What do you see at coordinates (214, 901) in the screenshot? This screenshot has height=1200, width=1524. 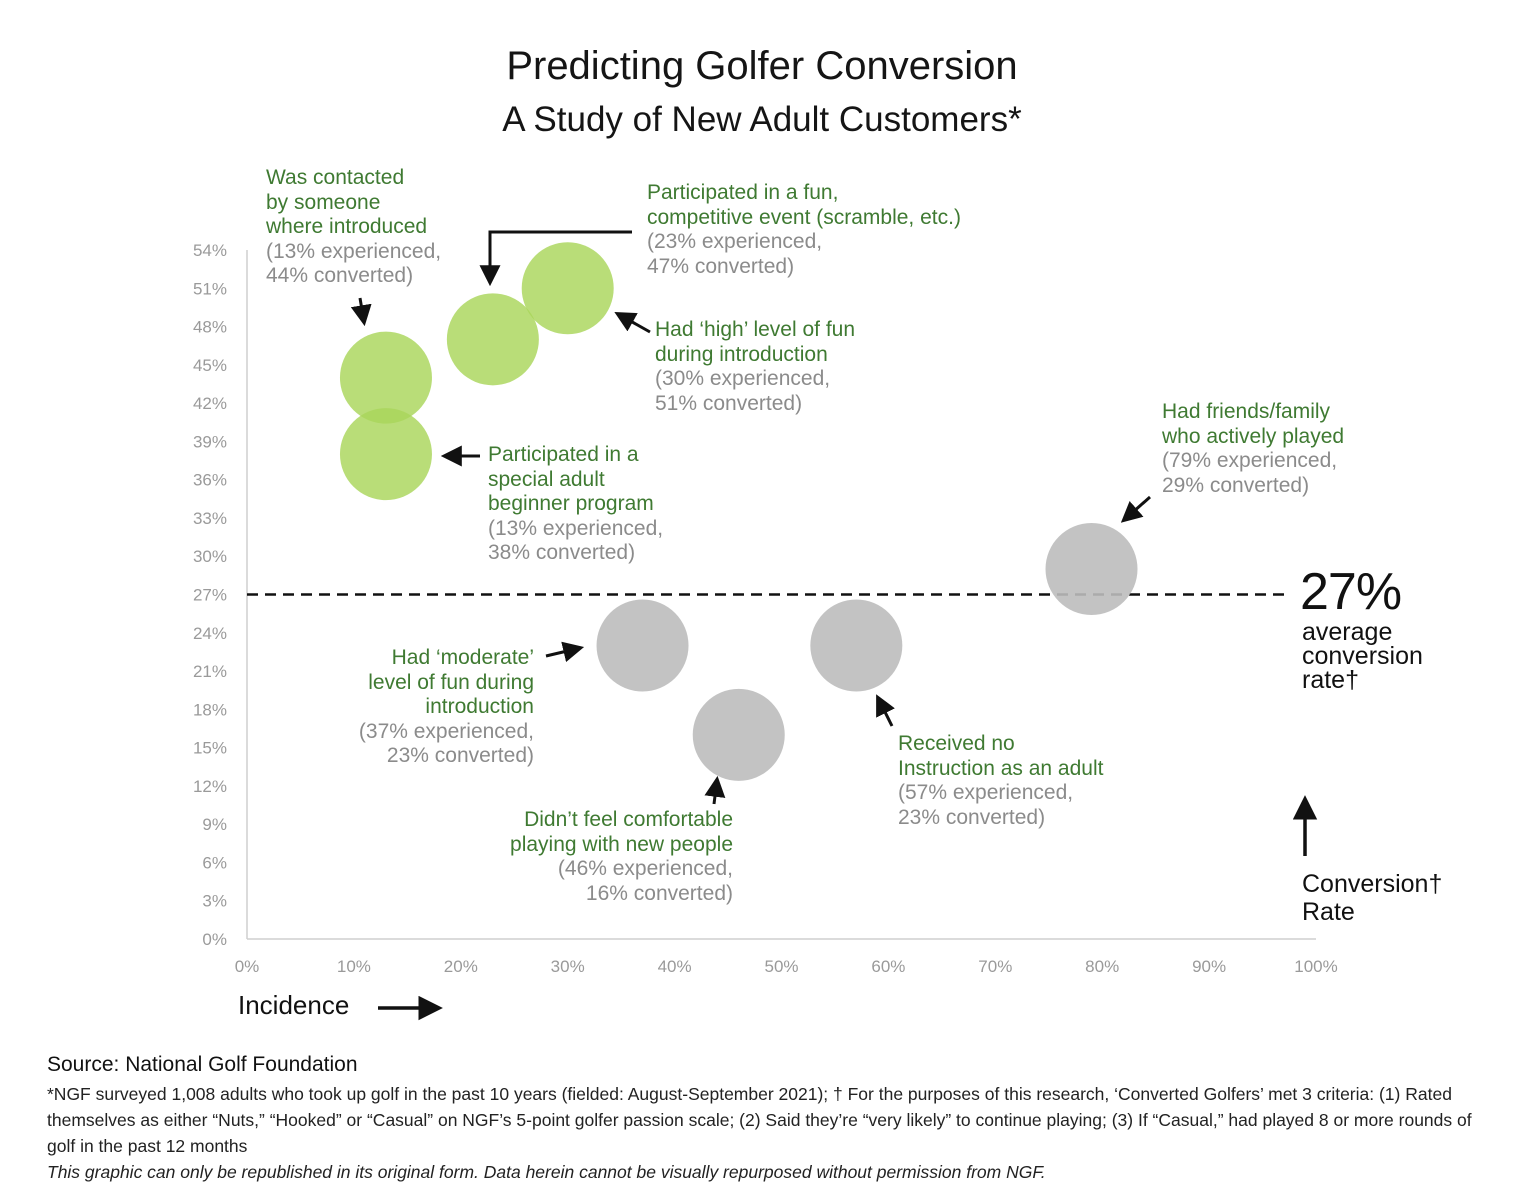 I see `y-tick-label: 3%` at bounding box center [214, 901].